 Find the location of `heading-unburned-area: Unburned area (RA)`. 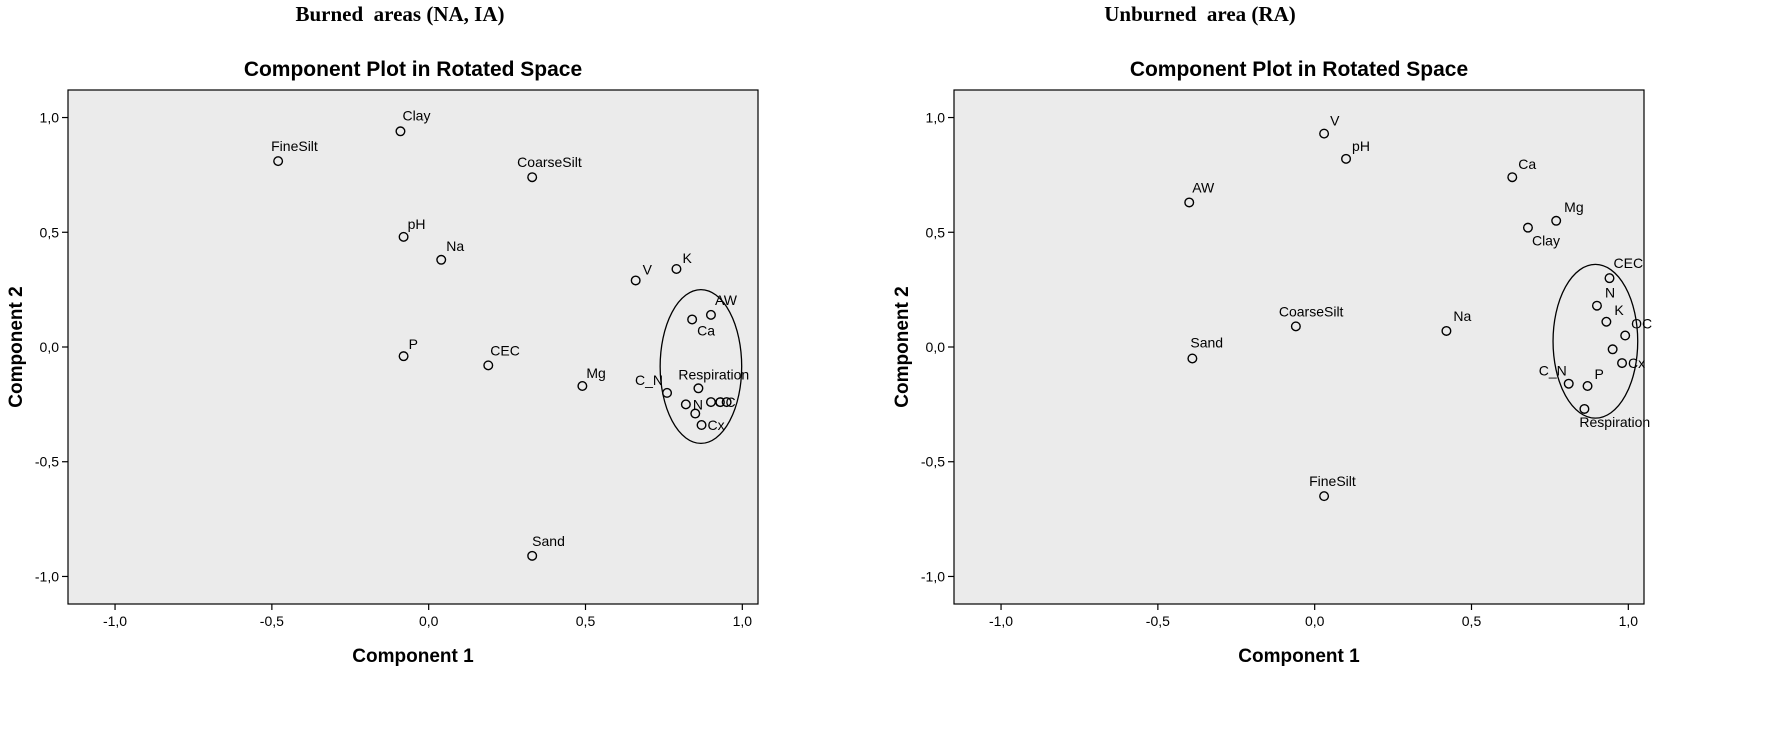

heading-unburned-area: Unburned area (RA) is located at coordinates (1200, 14).